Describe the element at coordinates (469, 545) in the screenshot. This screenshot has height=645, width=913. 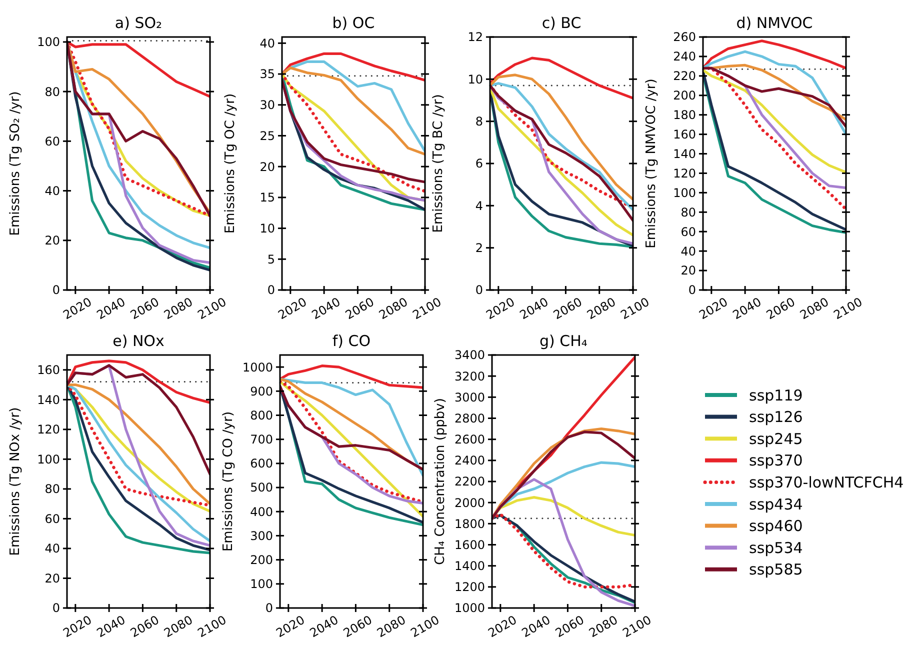
I see `y-tick-label: 1600` at that location.